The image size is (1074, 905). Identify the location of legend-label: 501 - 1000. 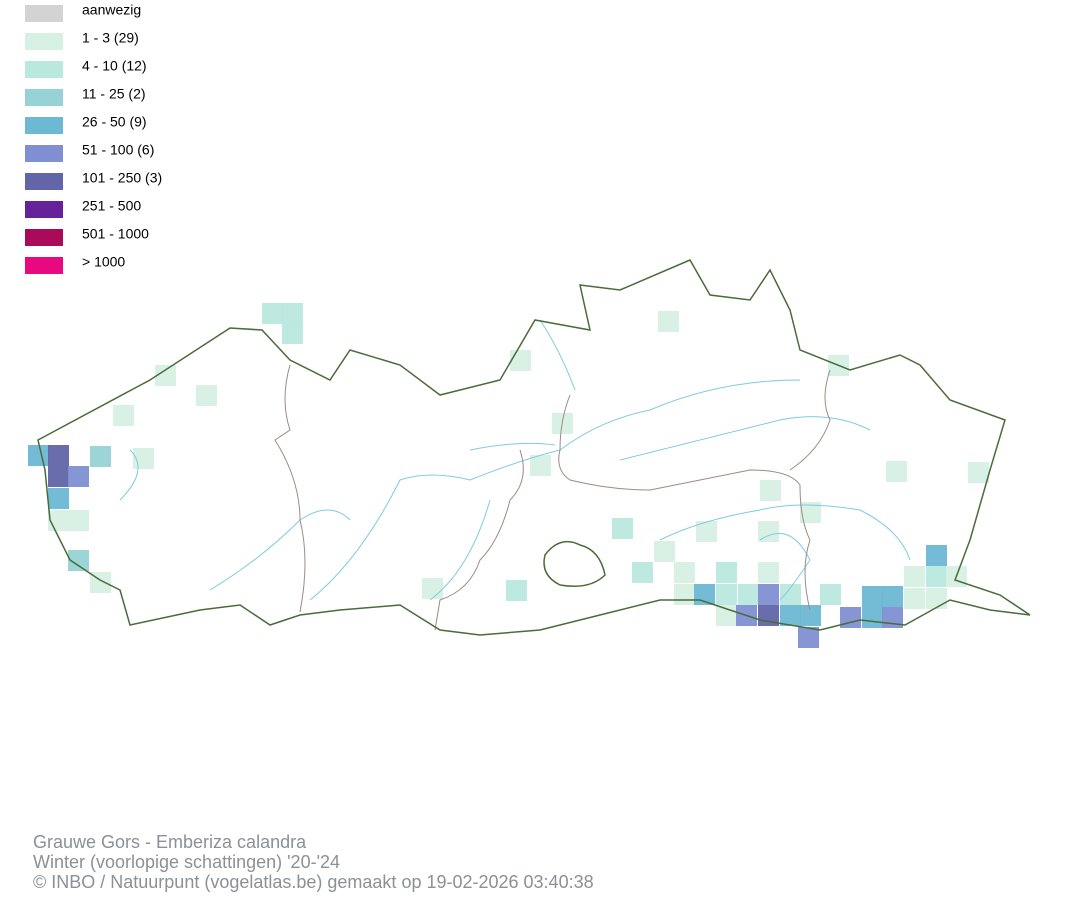
(115, 234).